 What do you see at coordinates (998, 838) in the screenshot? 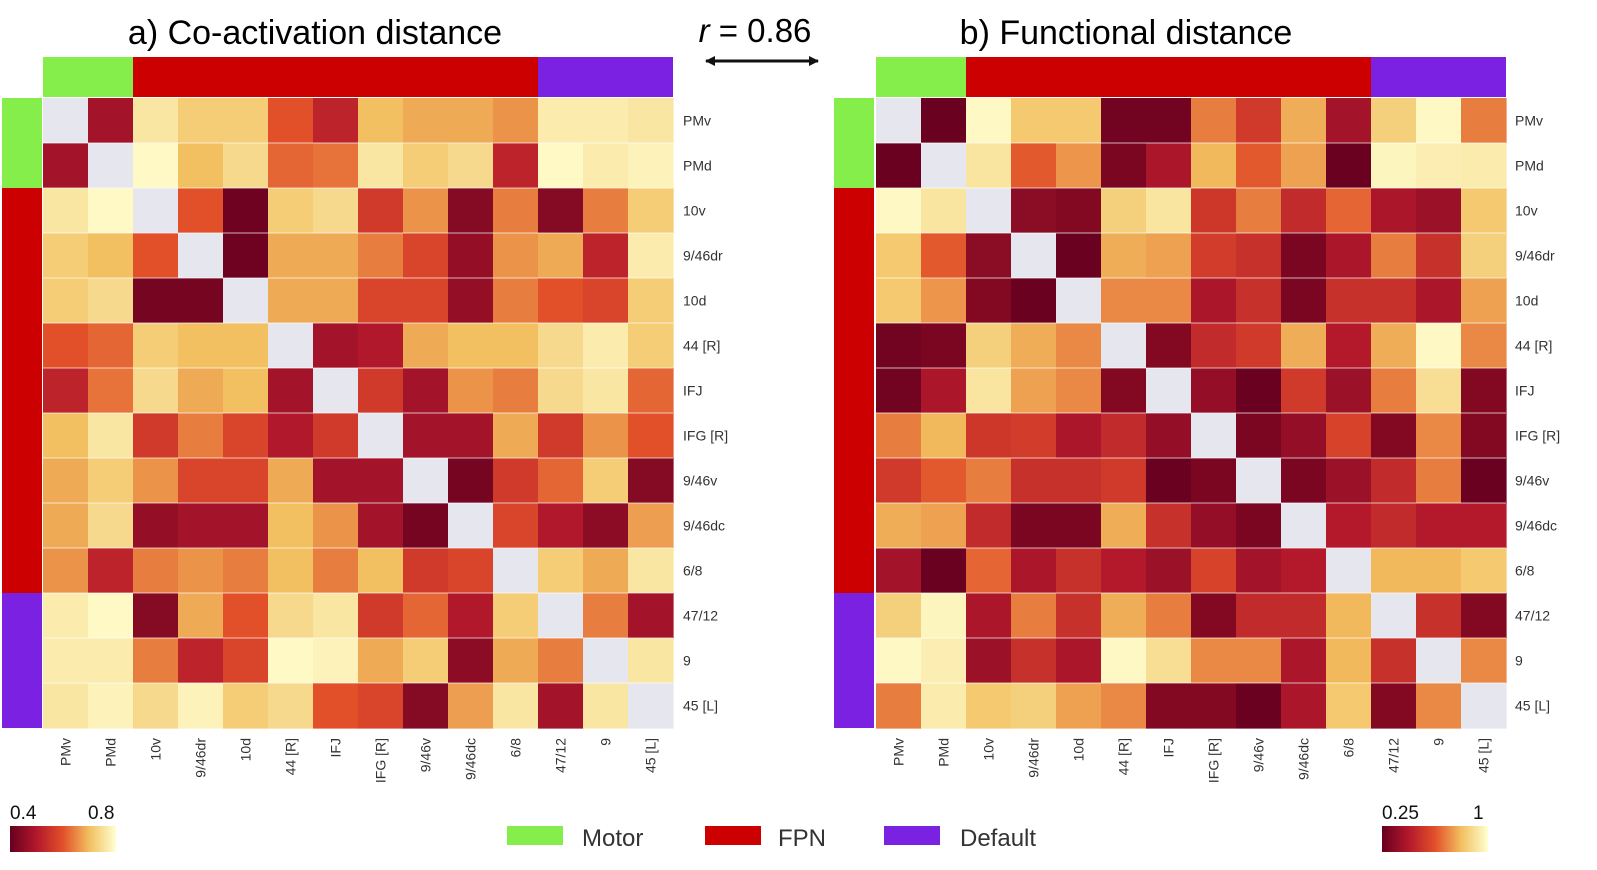
I see `legend-label-default: Default` at bounding box center [998, 838].